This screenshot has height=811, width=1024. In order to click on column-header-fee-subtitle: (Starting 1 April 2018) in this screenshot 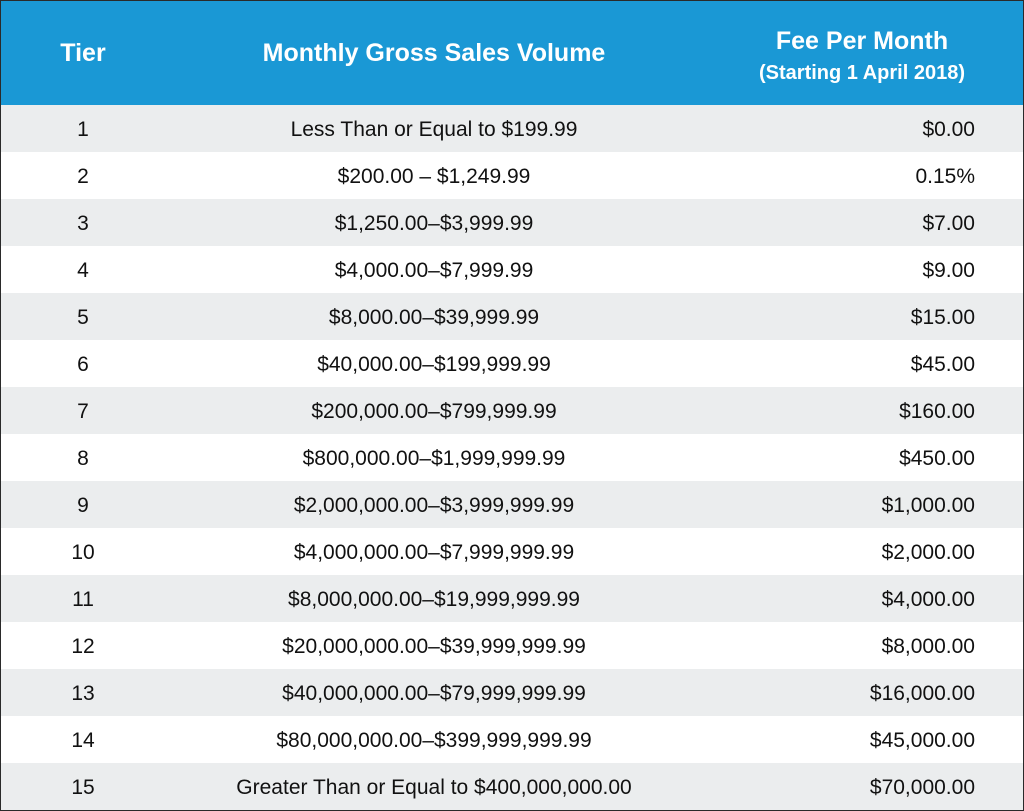, I will do `click(862, 73)`.